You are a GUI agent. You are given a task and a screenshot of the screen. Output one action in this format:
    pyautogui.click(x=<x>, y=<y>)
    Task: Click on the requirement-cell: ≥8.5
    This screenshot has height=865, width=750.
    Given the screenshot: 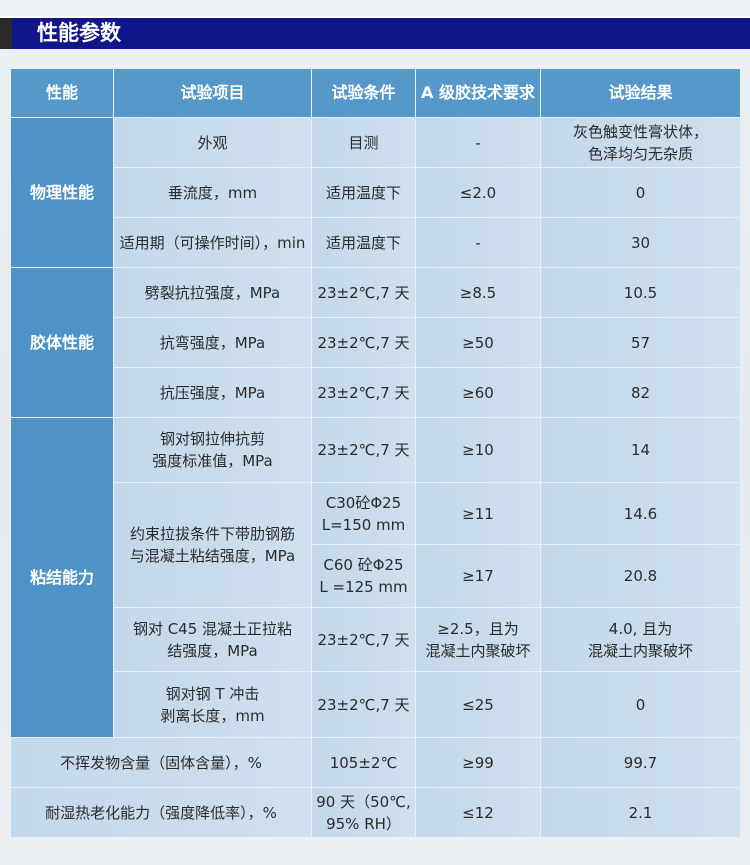 What is the action you would take?
    pyautogui.click(x=478, y=292)
    